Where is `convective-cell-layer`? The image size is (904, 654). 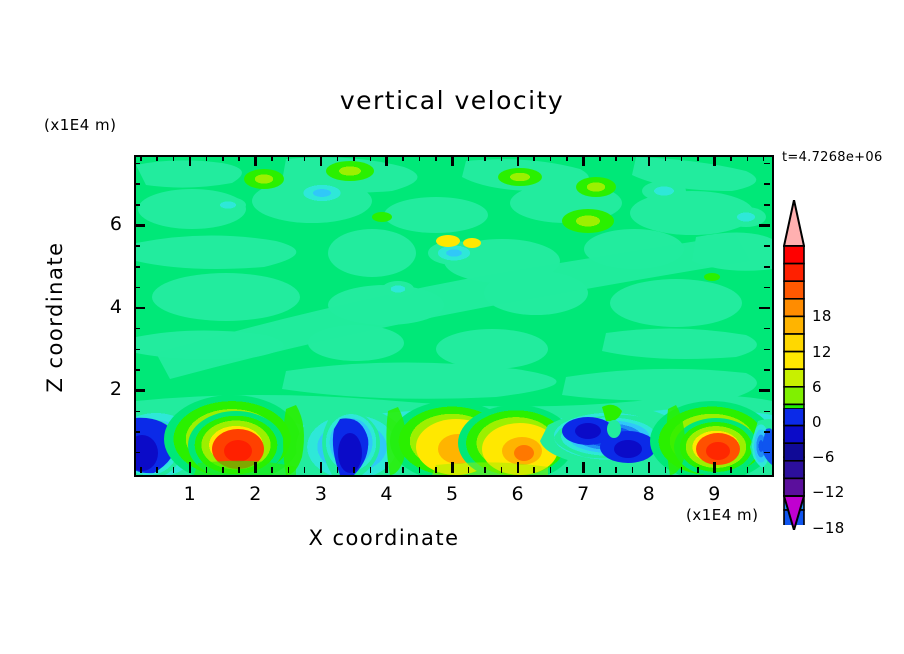 convective-cell-layer is located at coordinates (454, 435).